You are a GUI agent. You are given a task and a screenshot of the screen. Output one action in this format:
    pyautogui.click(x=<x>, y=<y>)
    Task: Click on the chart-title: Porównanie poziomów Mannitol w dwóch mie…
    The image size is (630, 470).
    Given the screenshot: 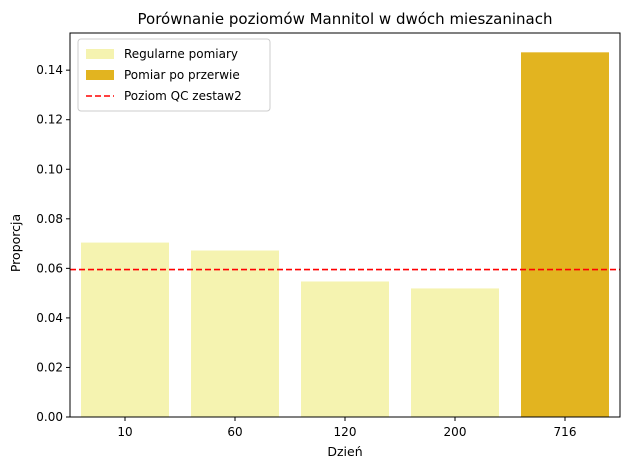 What is the action you would take?
    pyautogui.click(x=345, y=19)
    